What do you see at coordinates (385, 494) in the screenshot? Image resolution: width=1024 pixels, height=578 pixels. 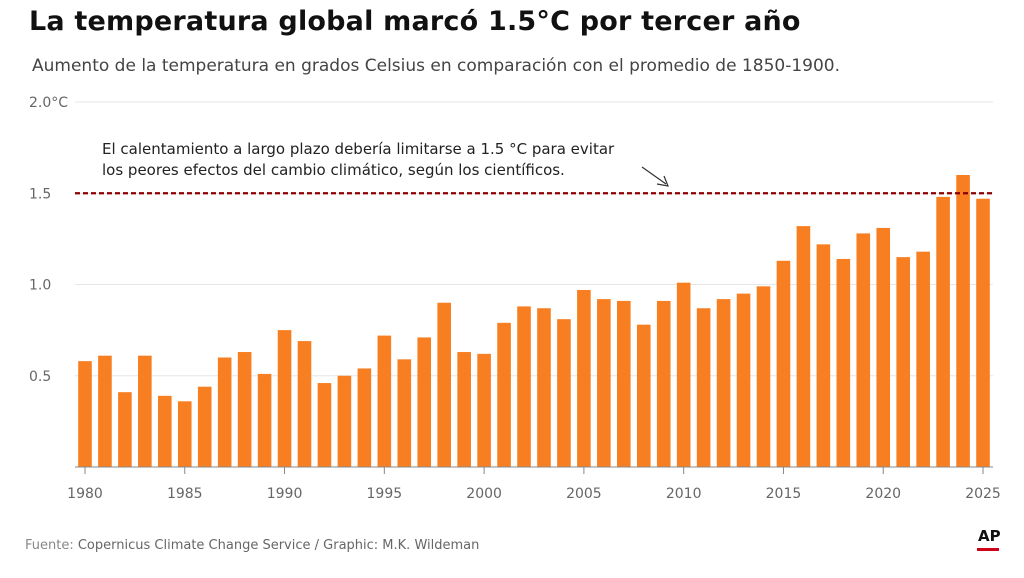 I see `x-tick-label: 1995` at bounding box center [385, 494].